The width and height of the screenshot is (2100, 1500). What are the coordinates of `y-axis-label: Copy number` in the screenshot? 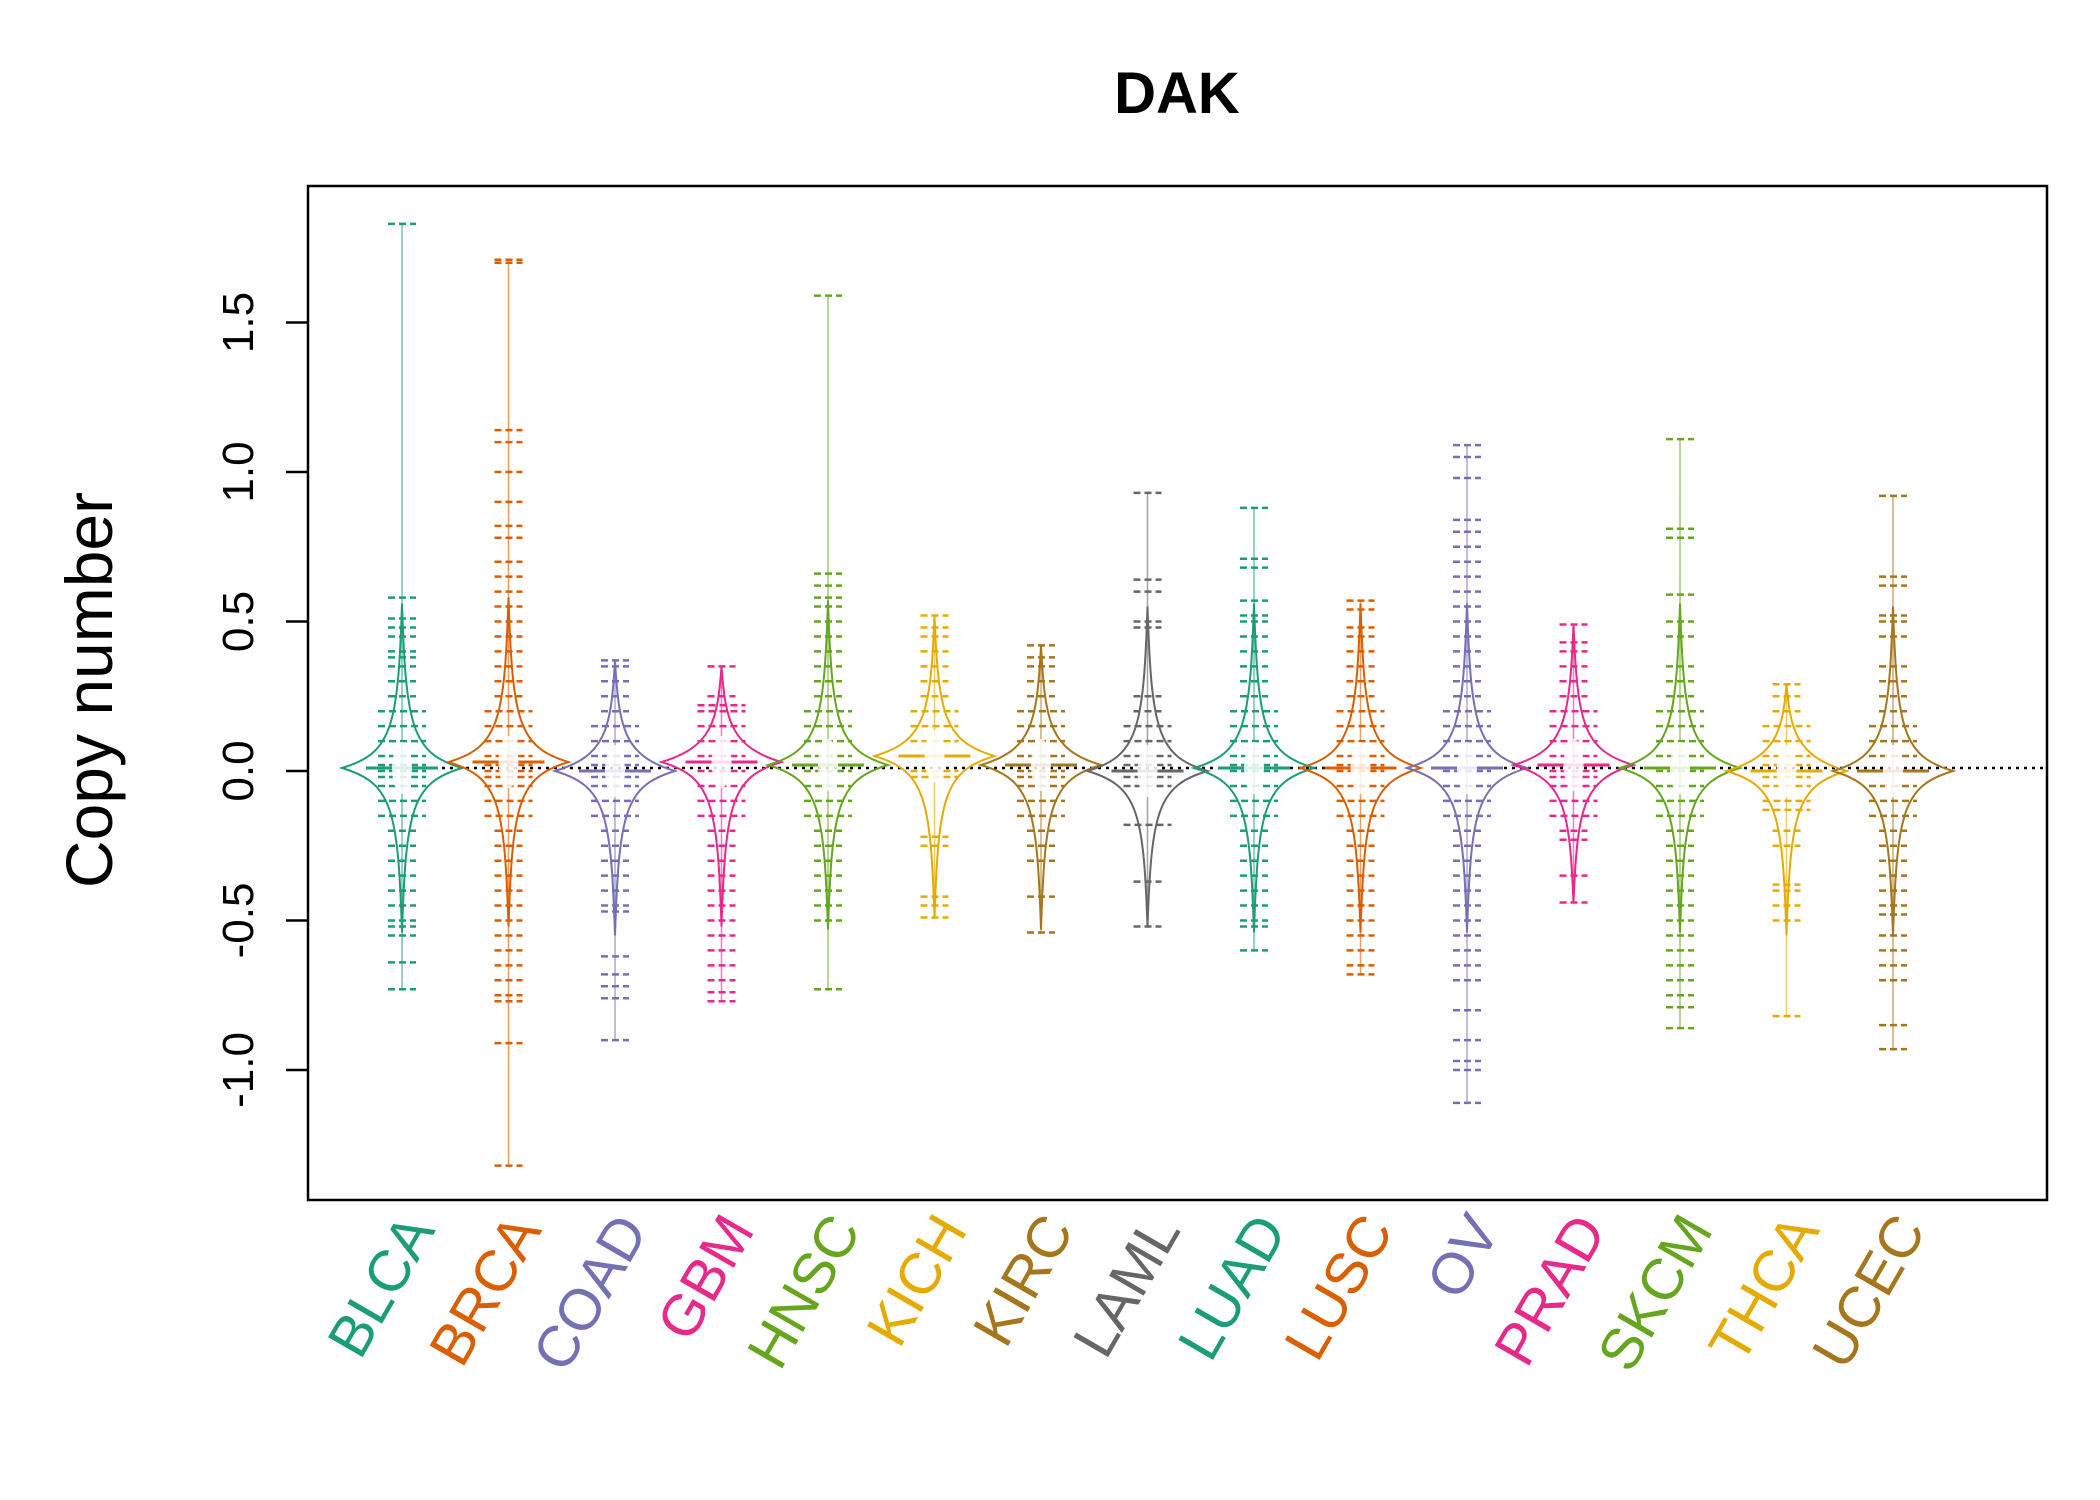 It's located at (89, 690).